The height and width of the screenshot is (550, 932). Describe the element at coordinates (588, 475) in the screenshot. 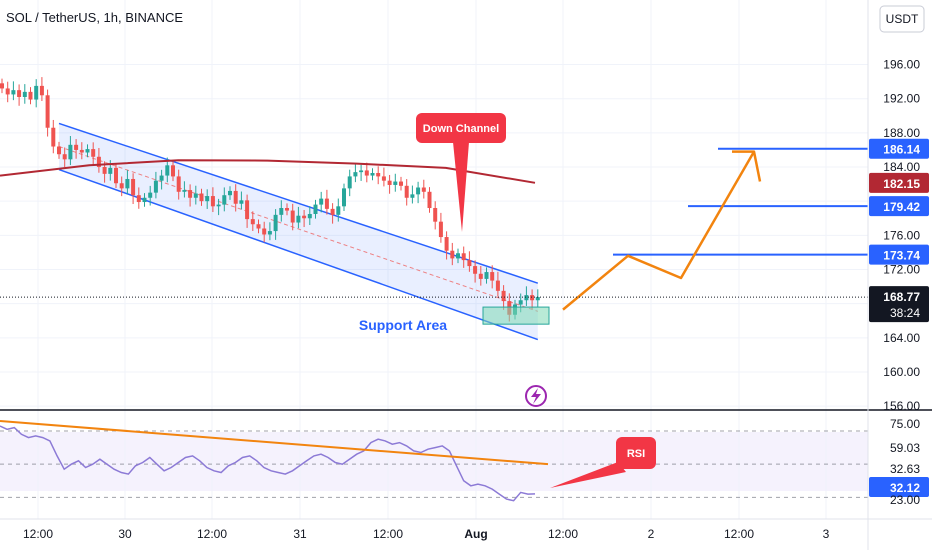

I see `rsi-callout-pointer` at that location.